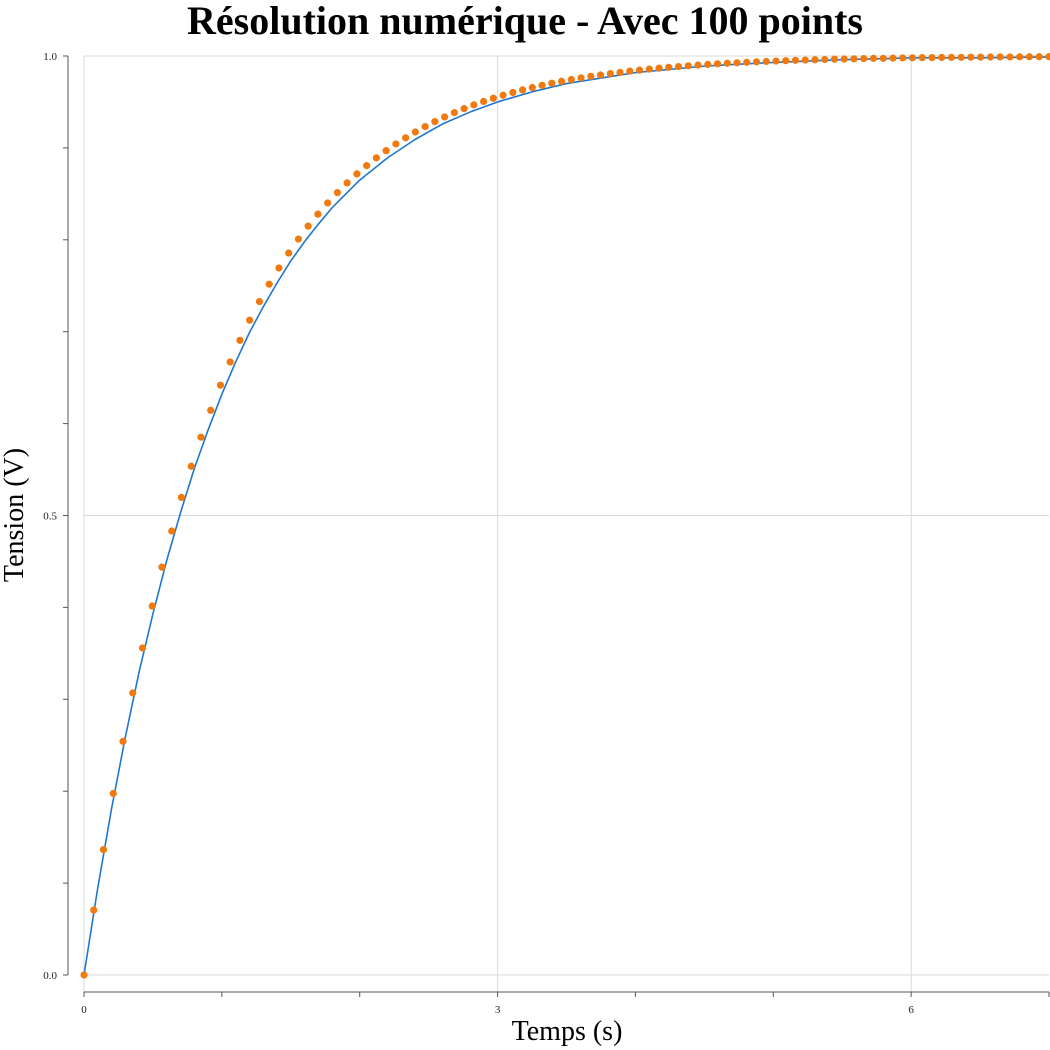 The height and width of the screenshot is (1050, 1050). What do you see at coordinates (567, 1031) in the screenshot?
I see `x-axis-title: Temps (s)` at bounding box center [567, 1031].